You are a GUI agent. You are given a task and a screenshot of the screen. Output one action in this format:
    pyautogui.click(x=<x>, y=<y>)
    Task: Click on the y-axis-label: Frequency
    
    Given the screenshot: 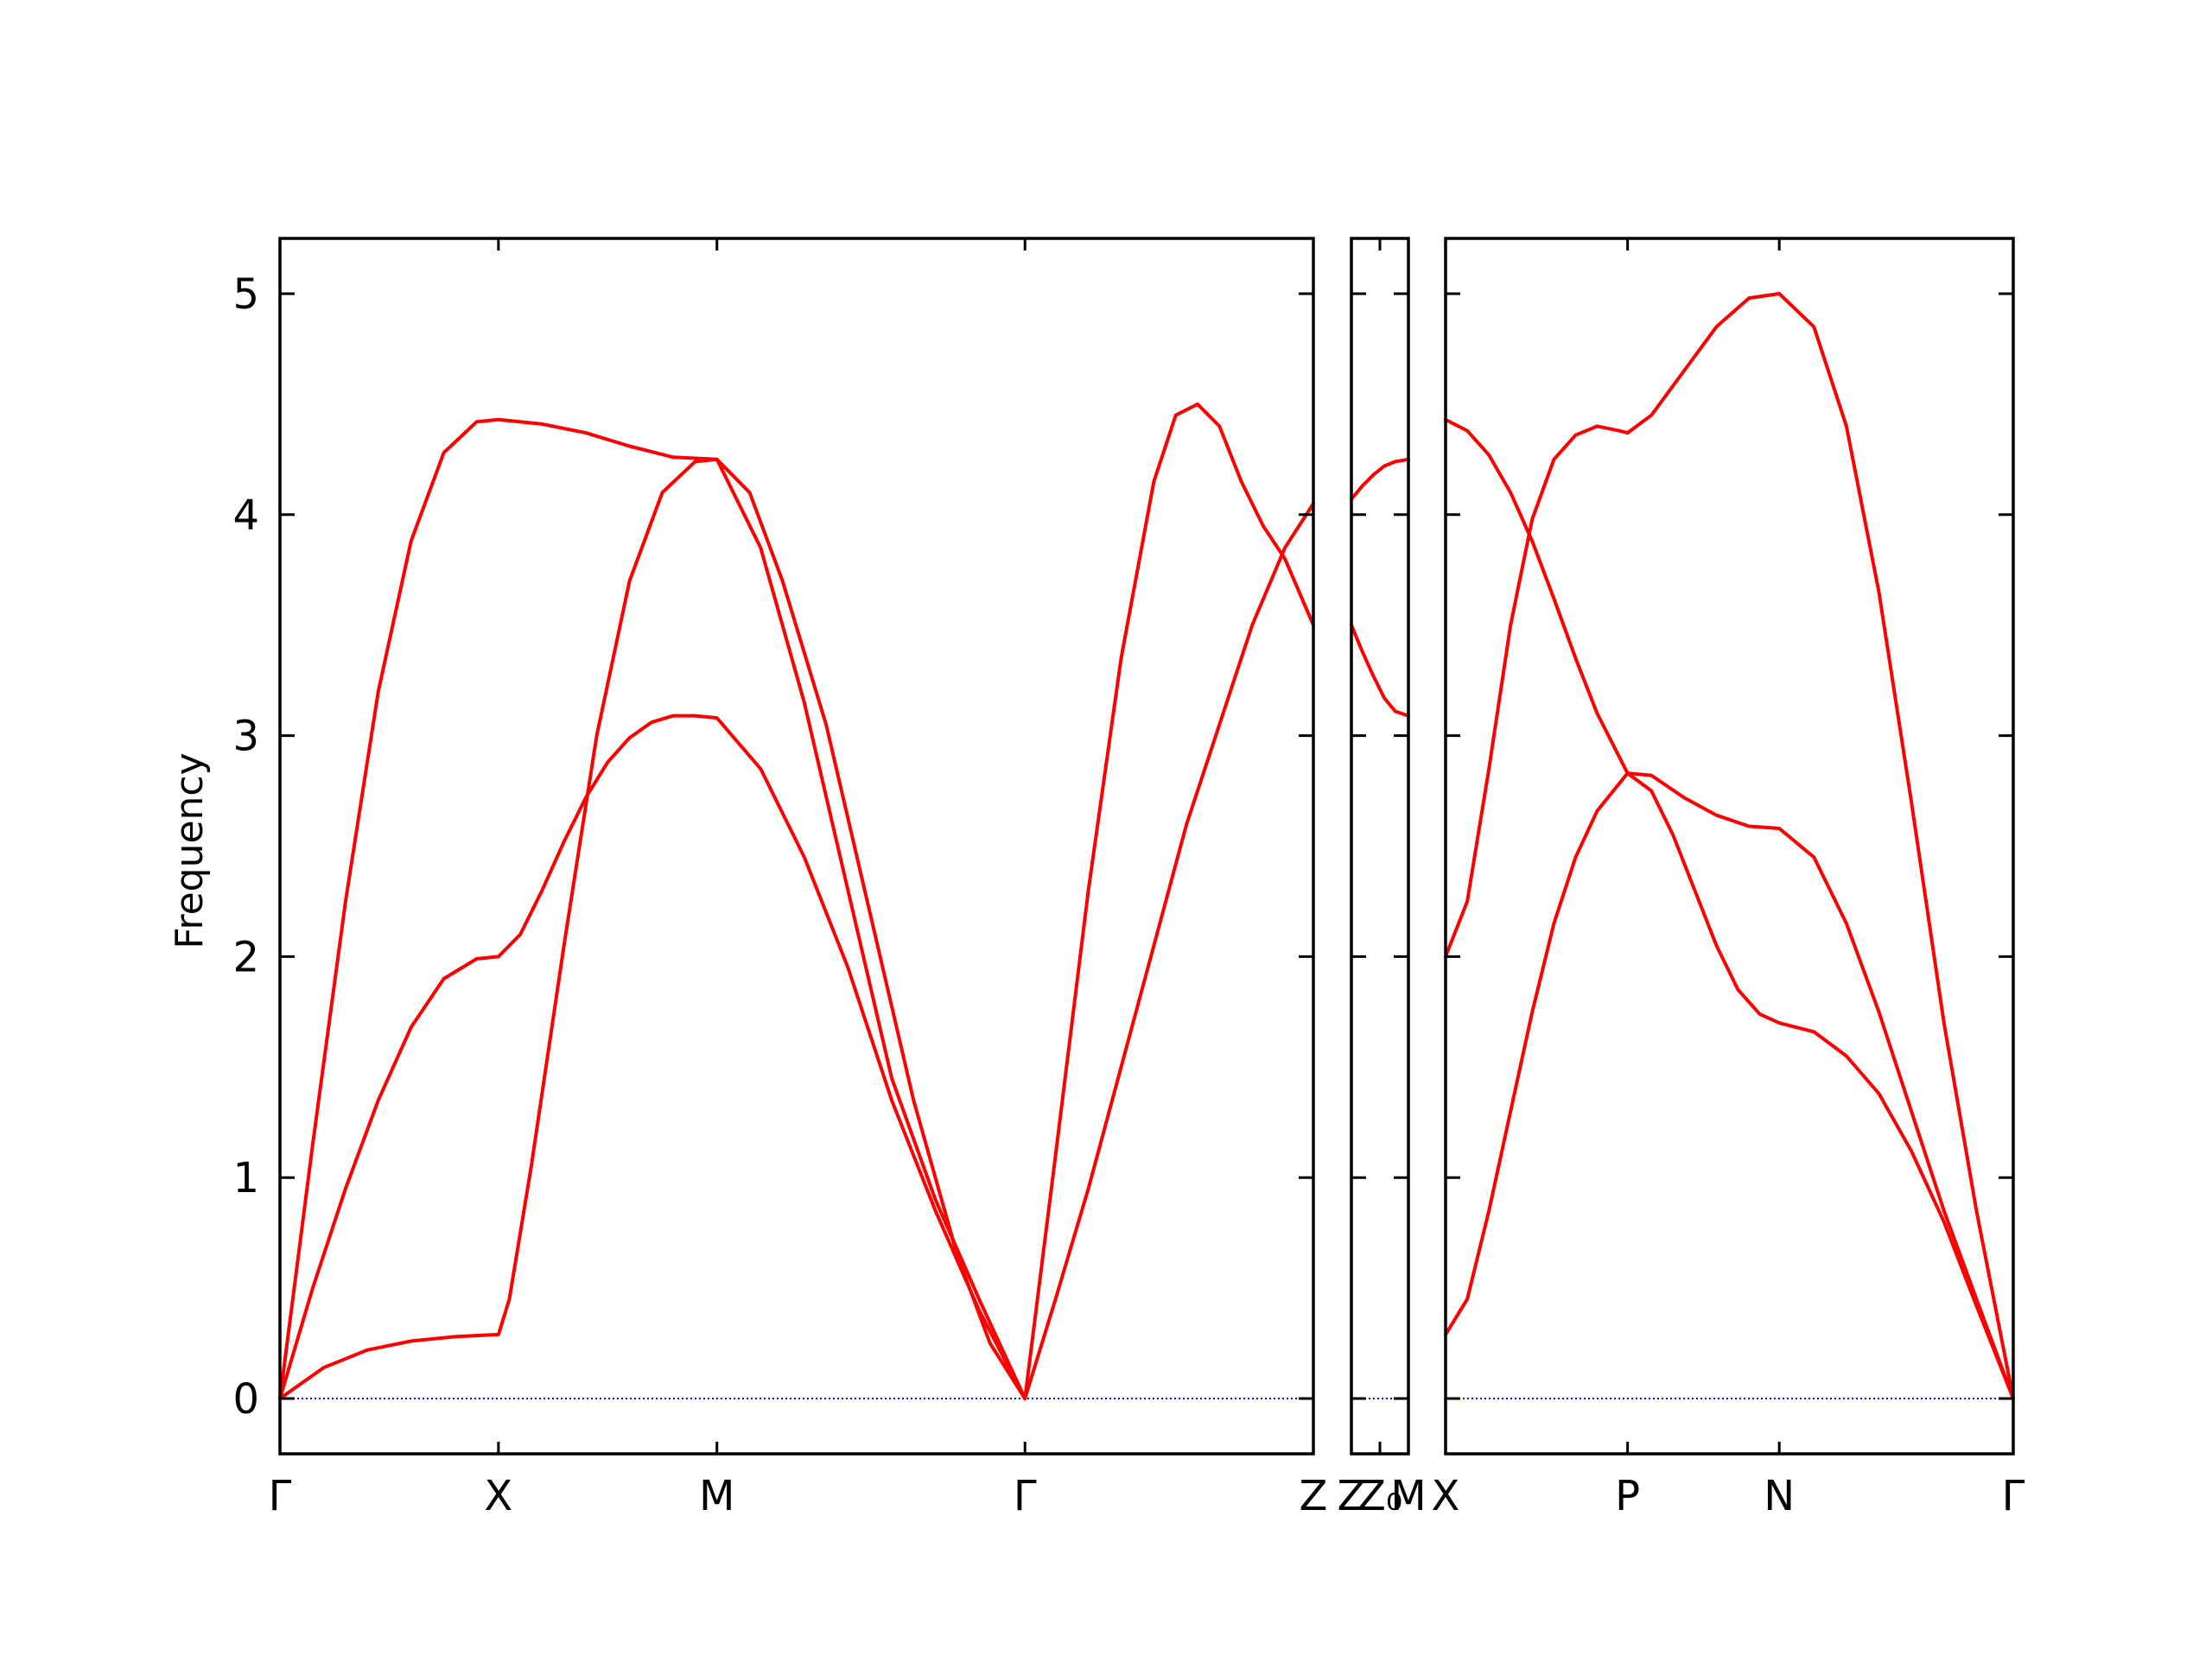 What is the action you would take?
    pyautogui.click(x=190, y=850)
    